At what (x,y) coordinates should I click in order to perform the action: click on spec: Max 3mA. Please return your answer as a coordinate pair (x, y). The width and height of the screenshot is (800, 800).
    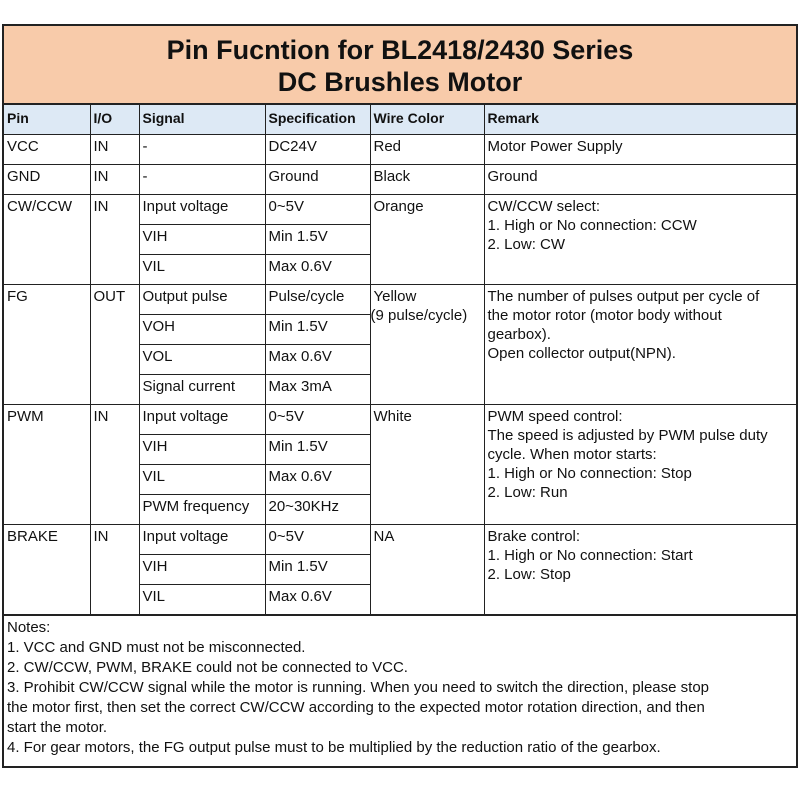
    Looking at the image, I should click on (317, 389).